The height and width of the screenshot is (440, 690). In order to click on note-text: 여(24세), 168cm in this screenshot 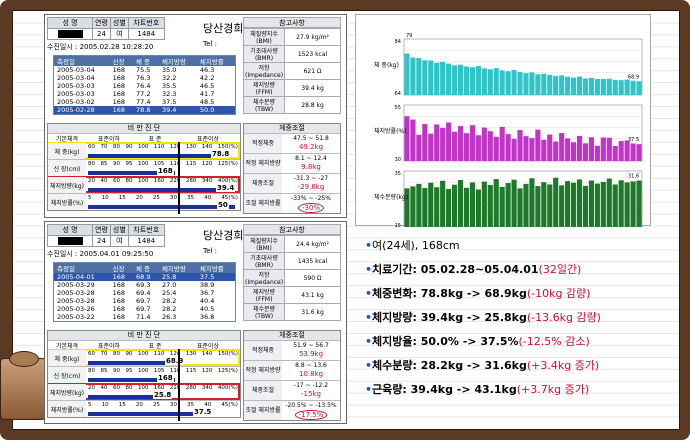, I will do `click(416, 245)`.